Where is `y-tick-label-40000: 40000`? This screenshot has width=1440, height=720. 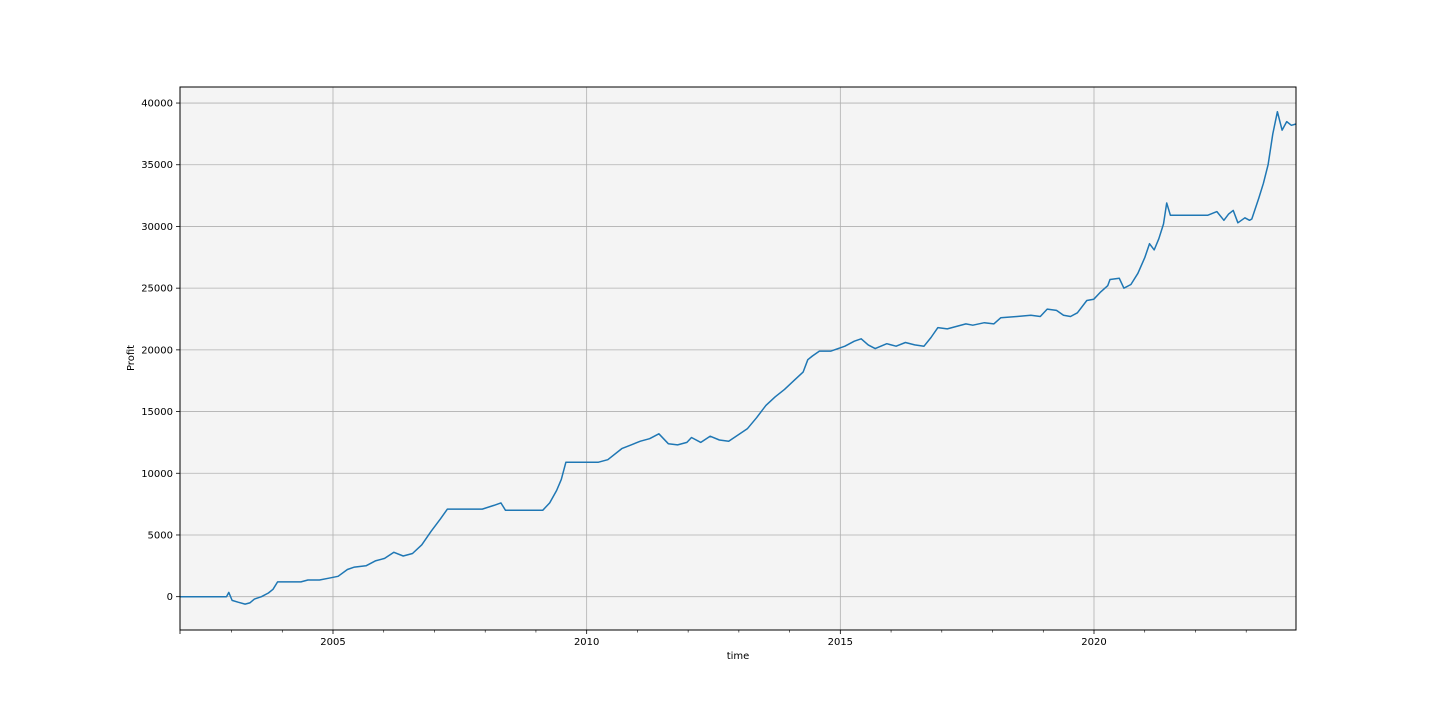 y-tick-label-40000: 40000 is located at coordinates (157, 104).